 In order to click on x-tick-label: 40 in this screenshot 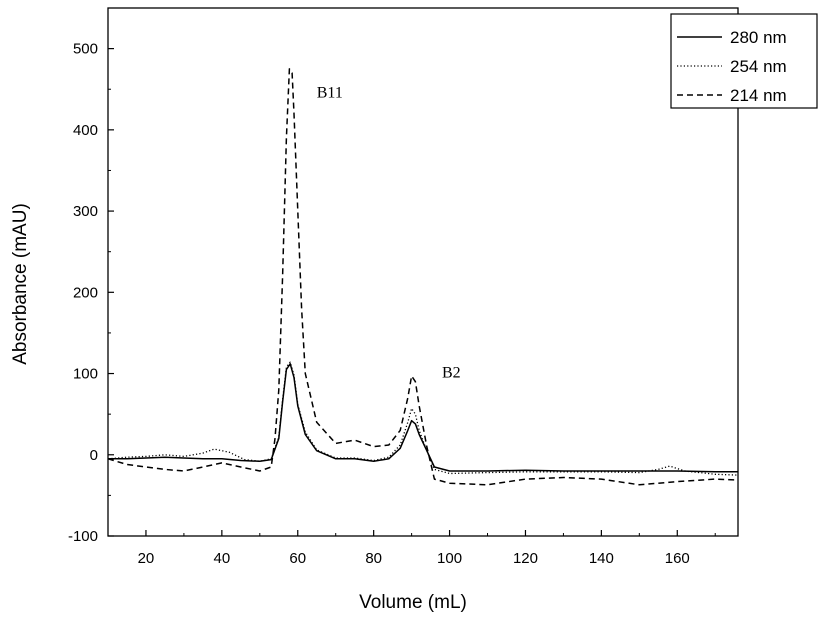, I will do `click(222, 558)`.